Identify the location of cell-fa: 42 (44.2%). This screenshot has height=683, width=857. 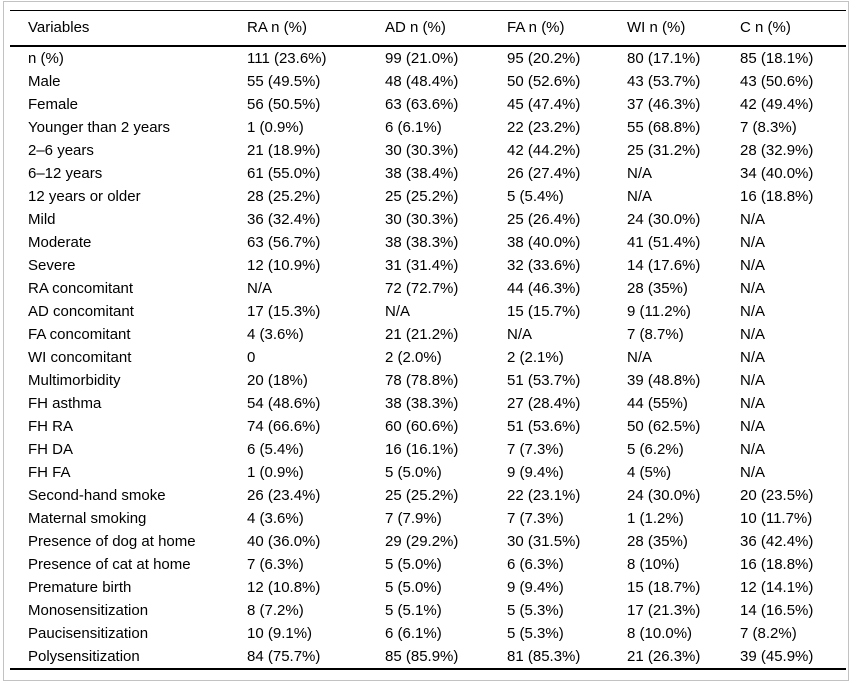
(544, 150).